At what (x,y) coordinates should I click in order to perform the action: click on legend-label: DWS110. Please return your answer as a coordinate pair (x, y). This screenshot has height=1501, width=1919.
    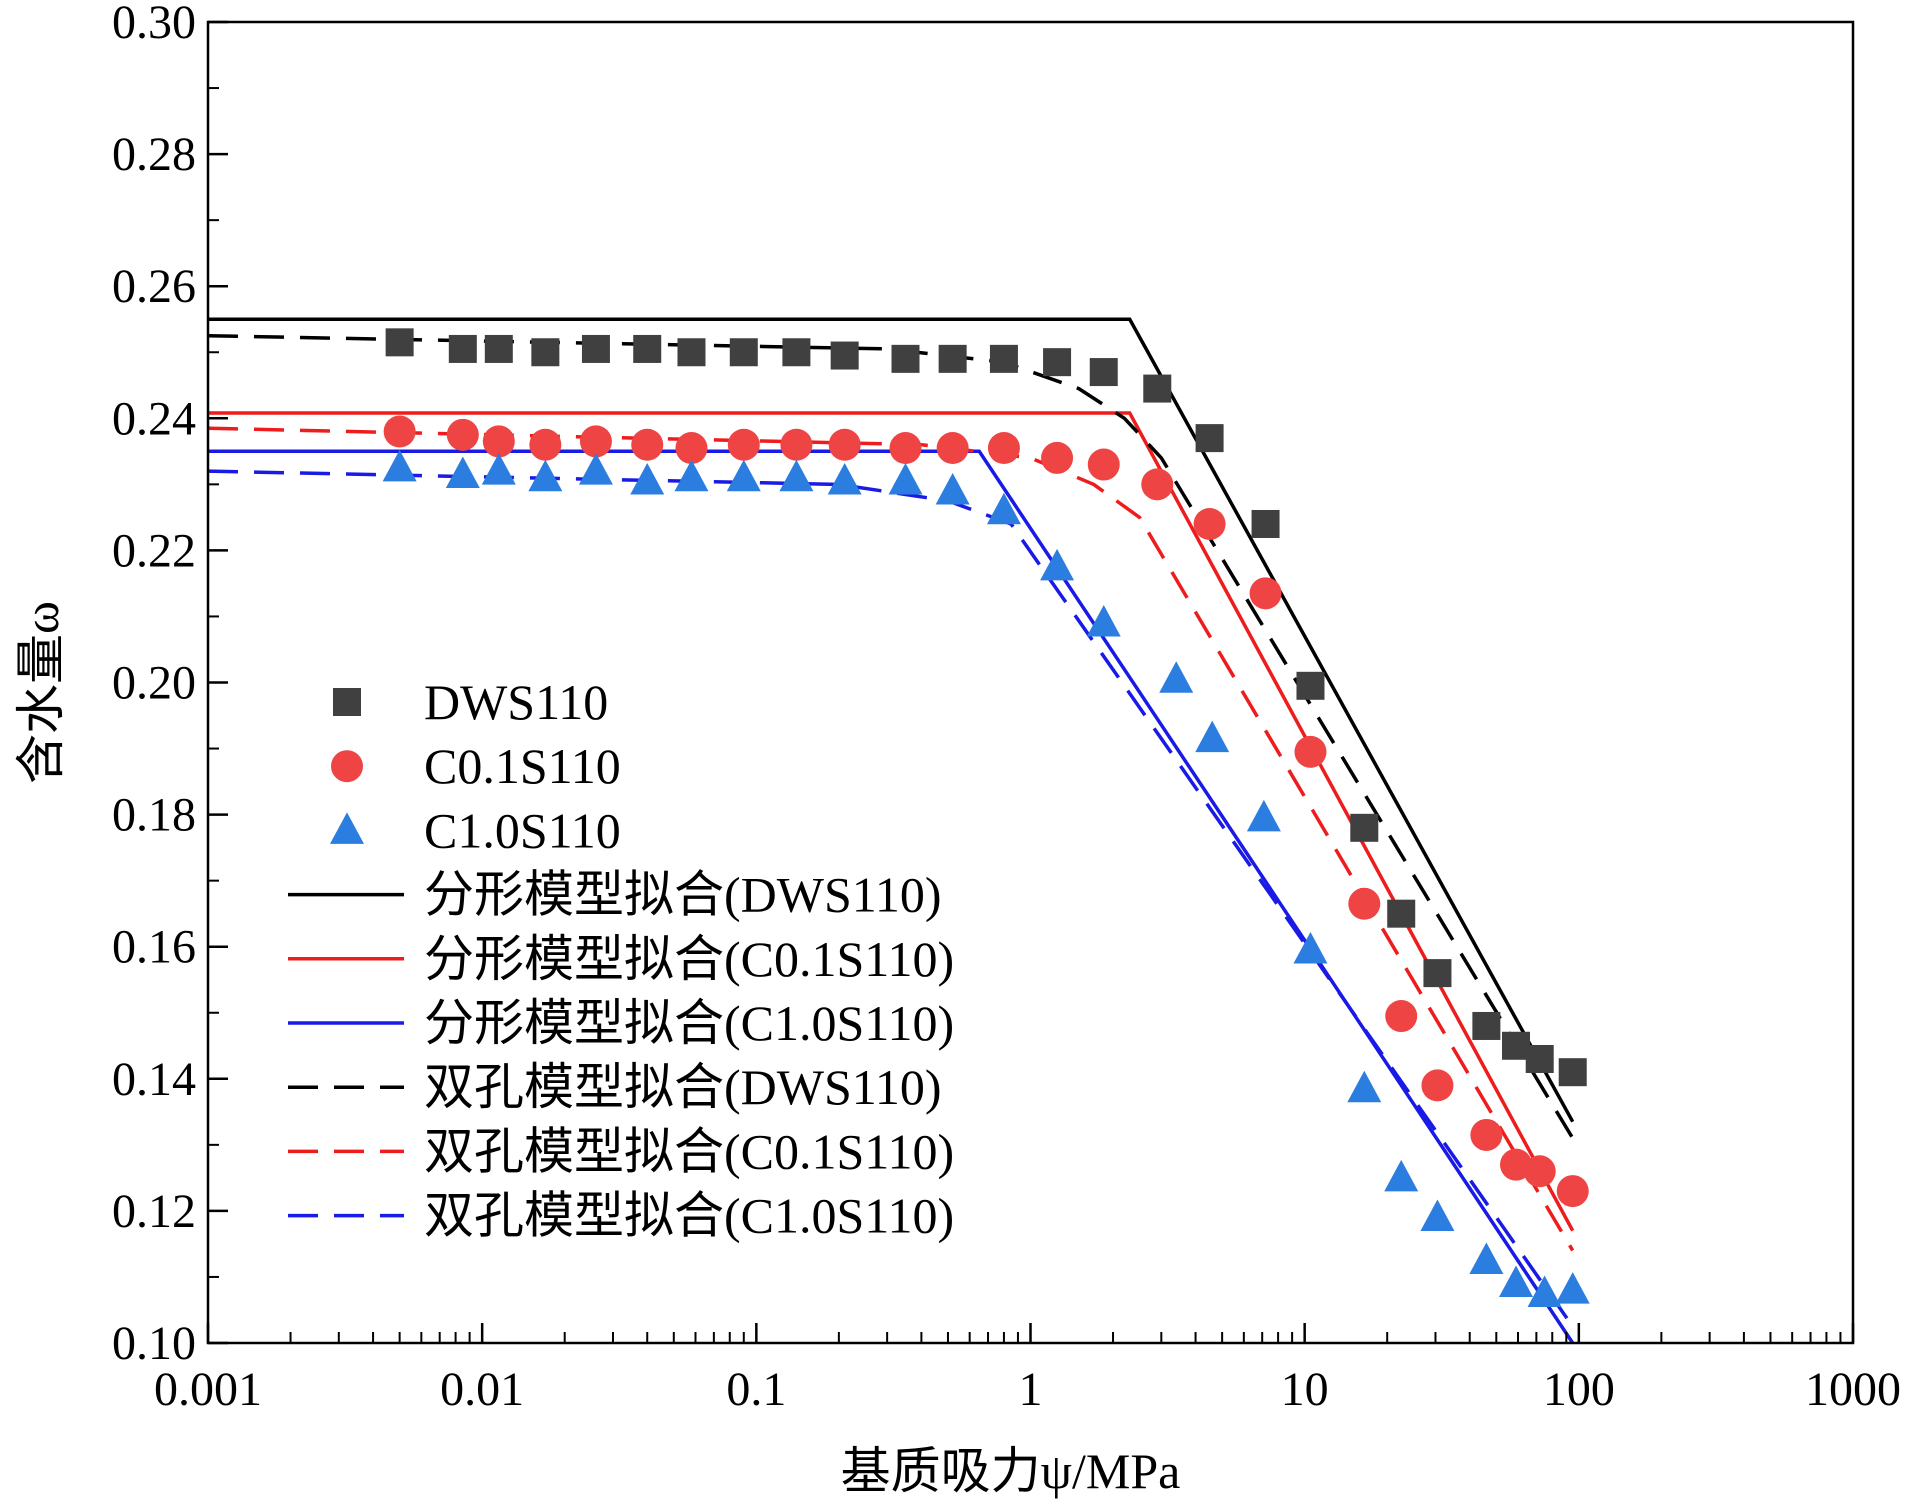
    Looking at the image, I should click on (516, 702).